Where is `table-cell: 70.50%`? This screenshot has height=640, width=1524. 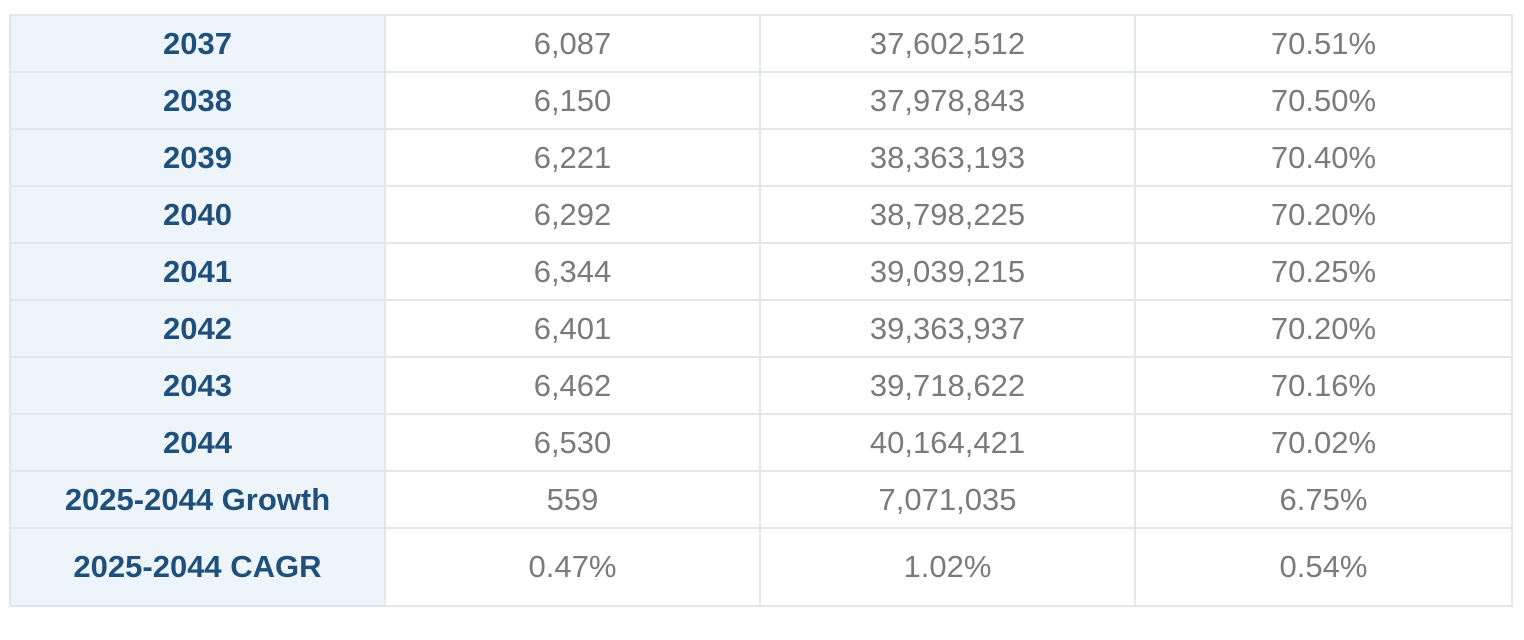 table-cell: 70.50% is located at coordinates (1323, 100).